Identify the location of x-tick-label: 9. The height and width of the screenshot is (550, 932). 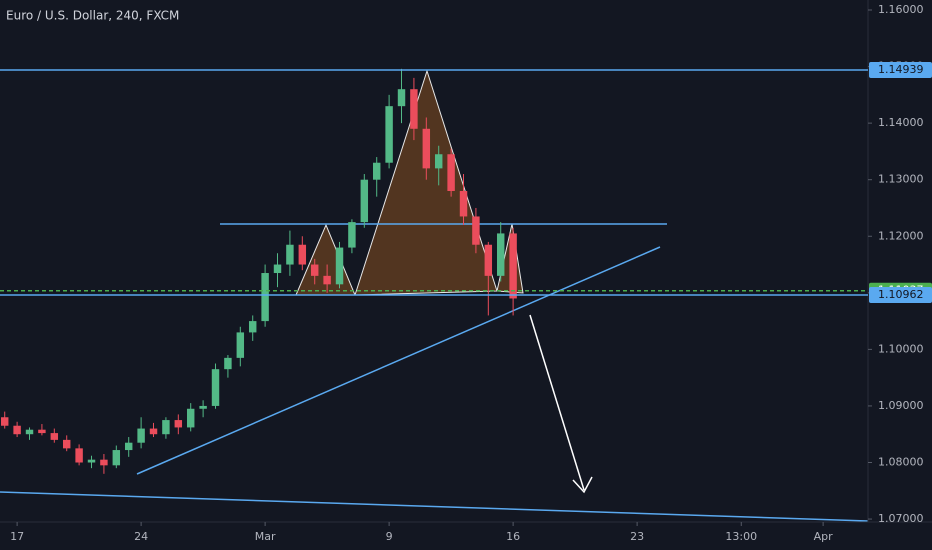
(389, 536).